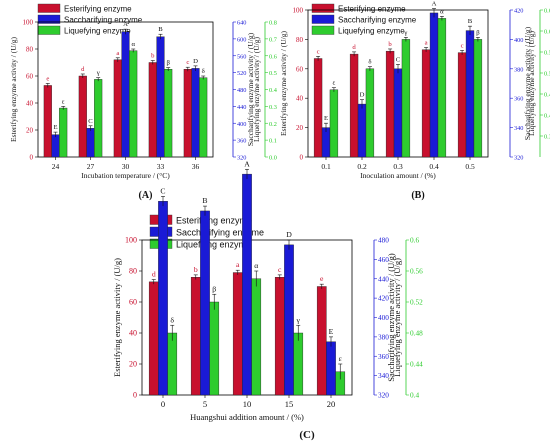 Image resolution: width=550 pixels, height=447 pixels. I want to click on mid-tick-label: 380, so click(518, 69).